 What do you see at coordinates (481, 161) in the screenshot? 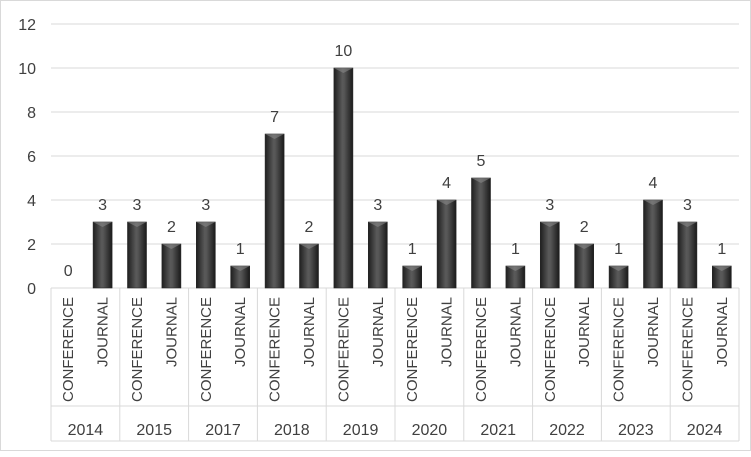
I see `data-label: 5` at bounding box center [481, 161].